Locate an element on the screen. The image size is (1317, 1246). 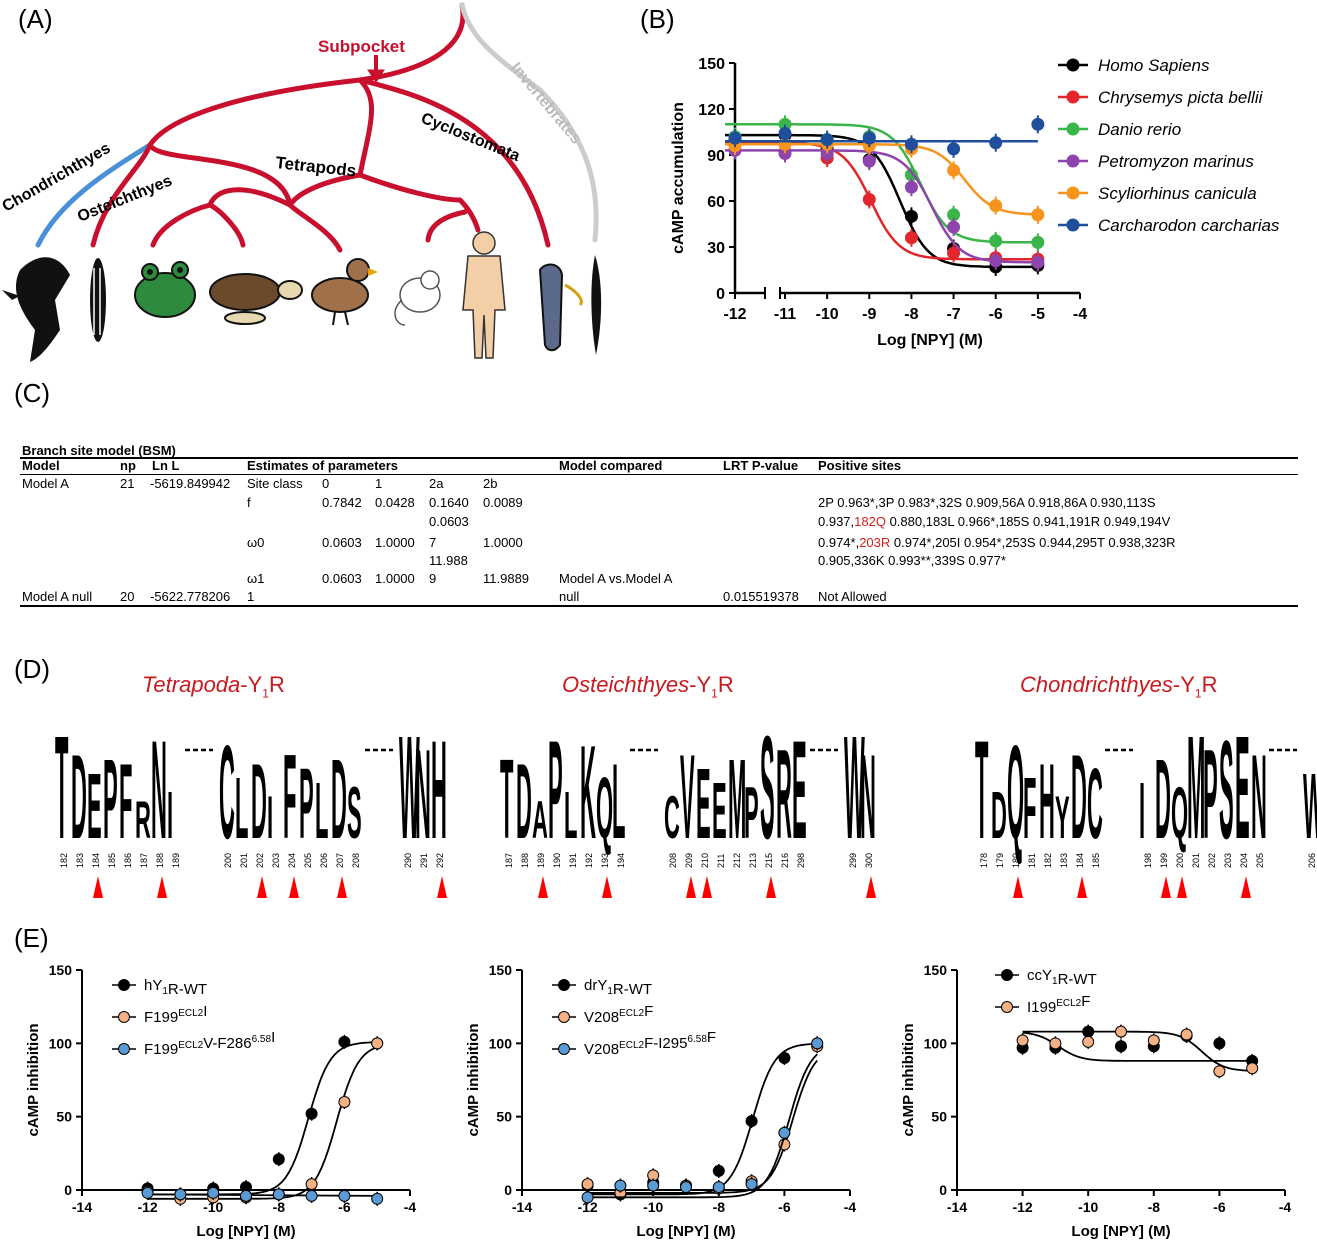
logo-letter: I is located at coordinates (170, 815).